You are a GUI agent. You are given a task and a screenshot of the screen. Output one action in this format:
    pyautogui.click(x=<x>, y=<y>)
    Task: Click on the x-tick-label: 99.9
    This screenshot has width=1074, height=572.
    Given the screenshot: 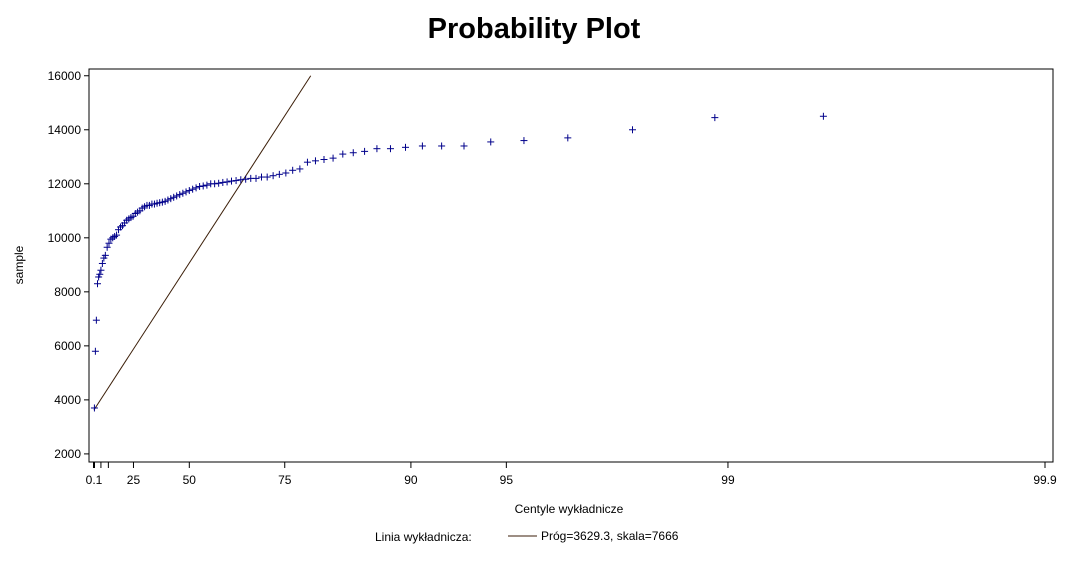 What is the action you would take?
    pyautogui.click(x=1045, y=480)
    